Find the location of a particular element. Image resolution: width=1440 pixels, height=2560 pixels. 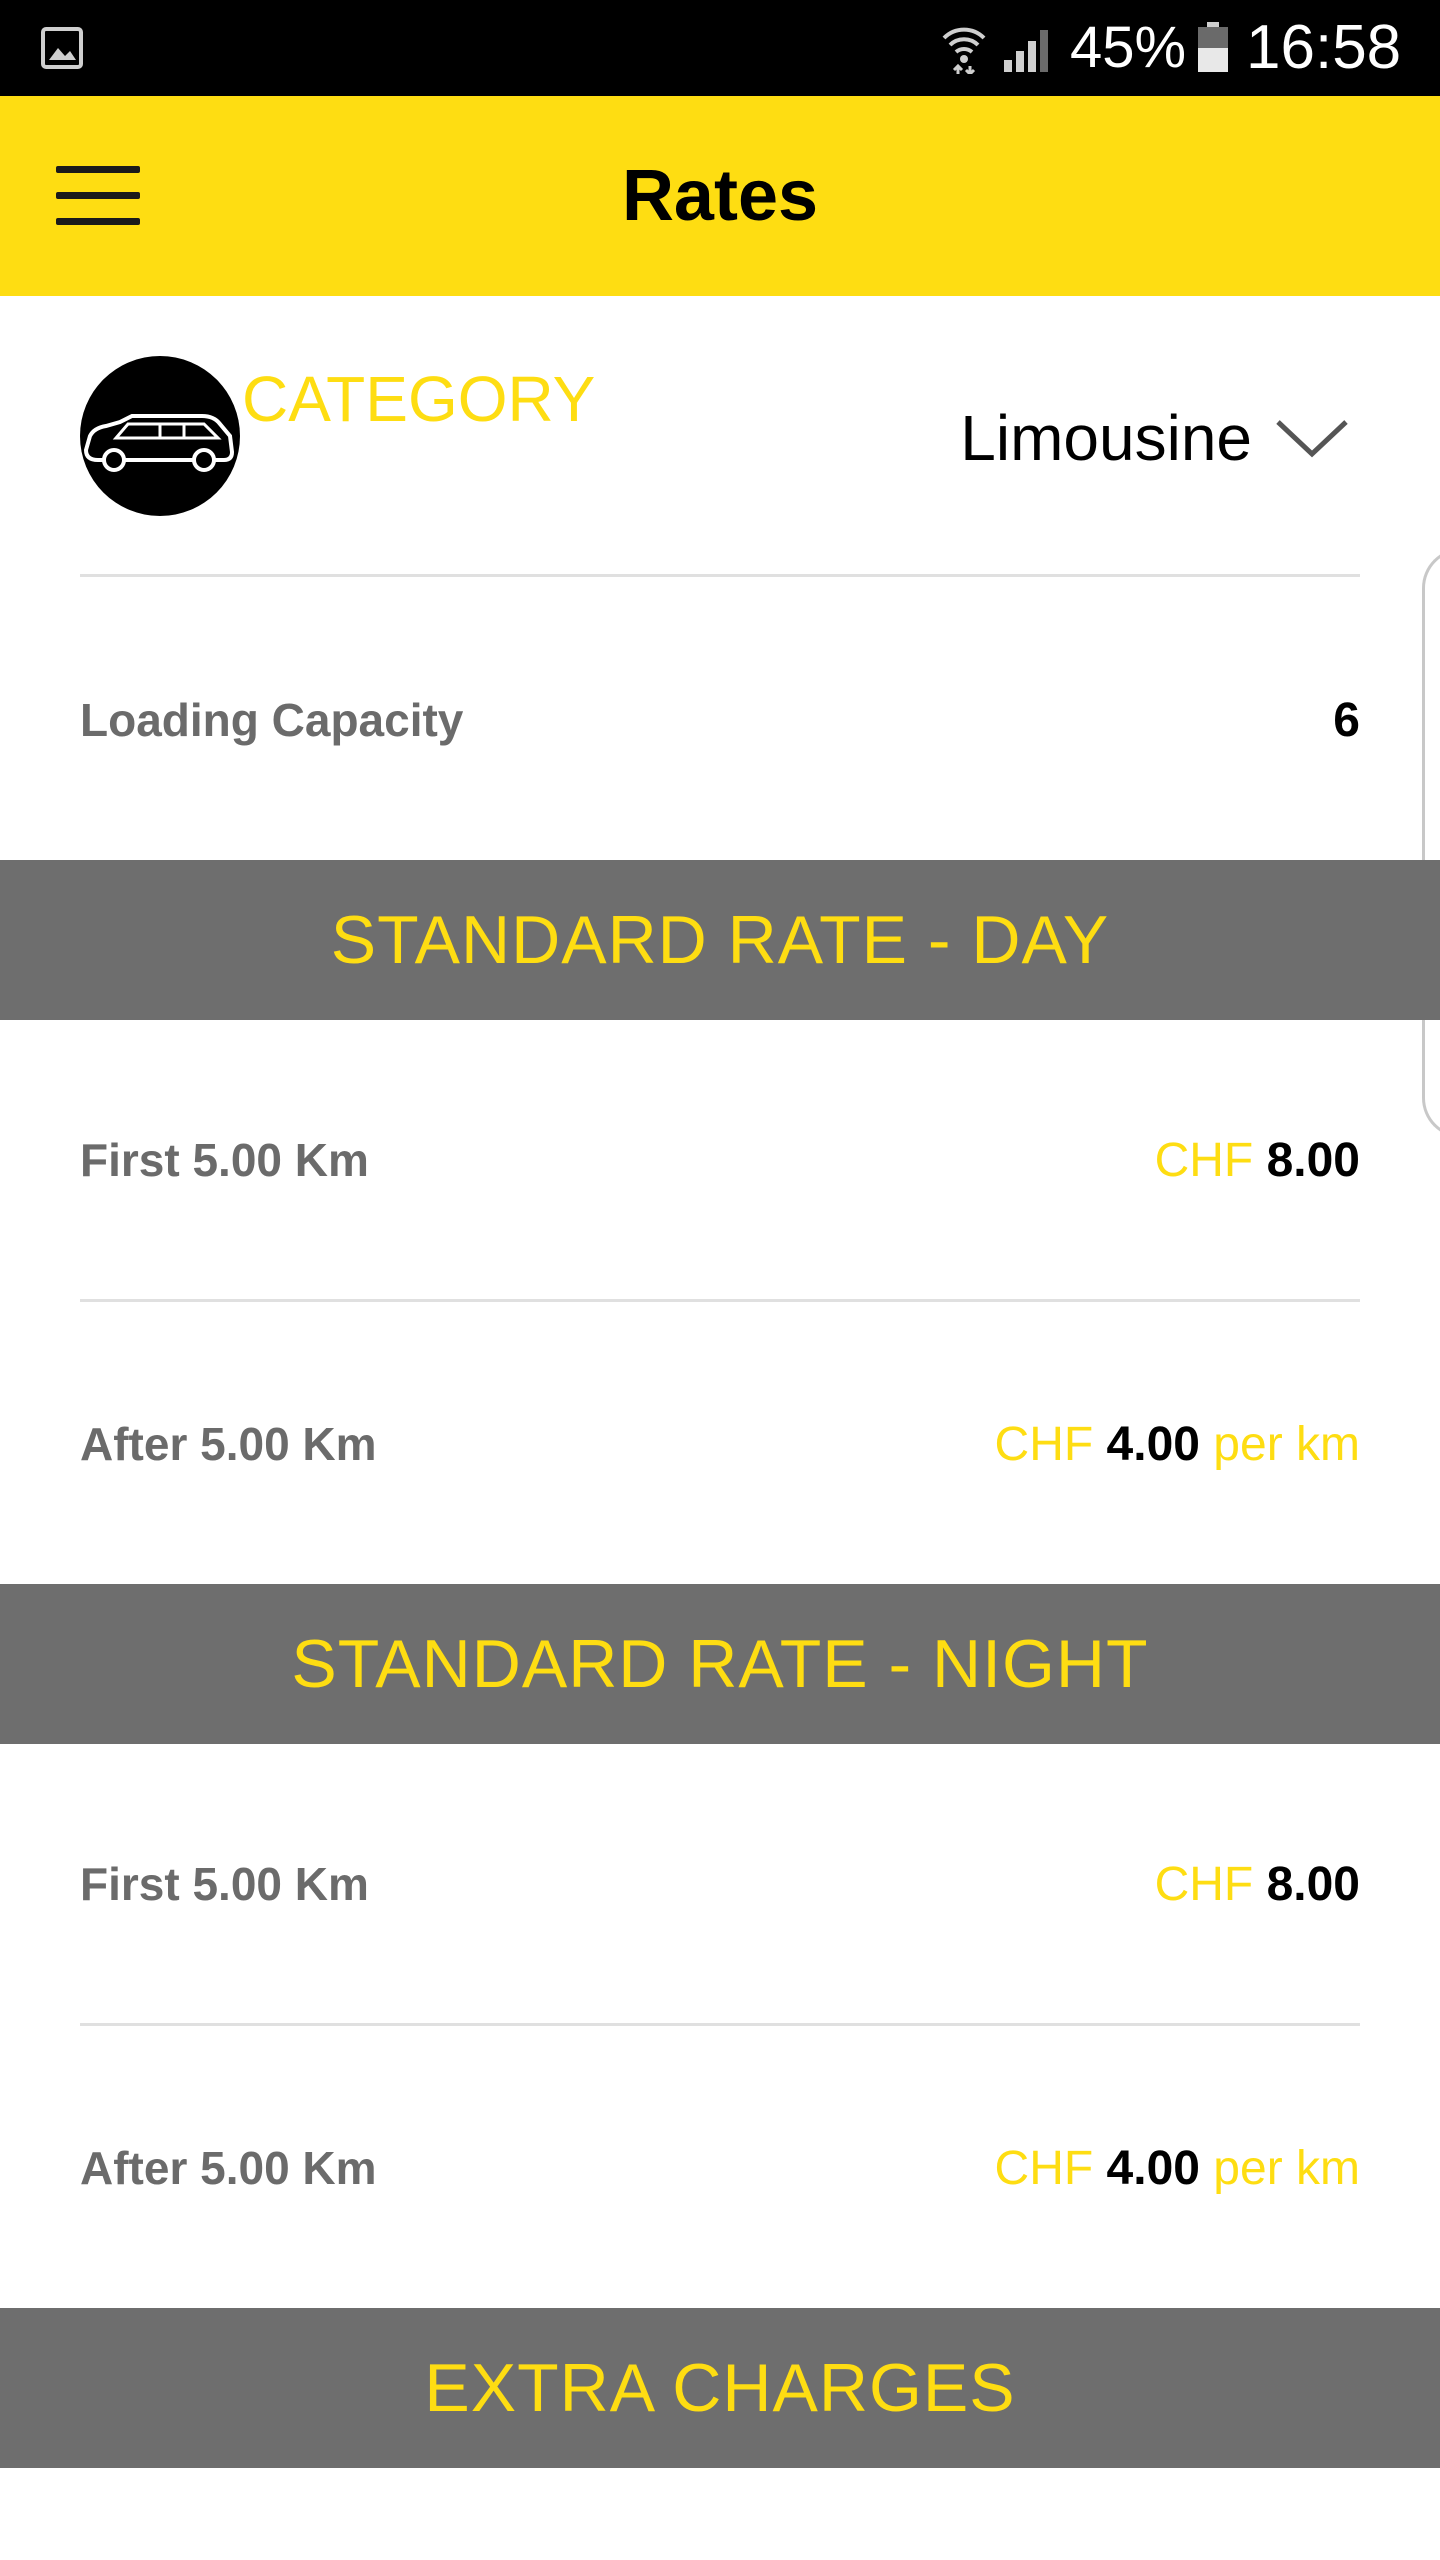

section-header-night: STANDARD RATE - NIGHT is located at coordinates (720, 1664).